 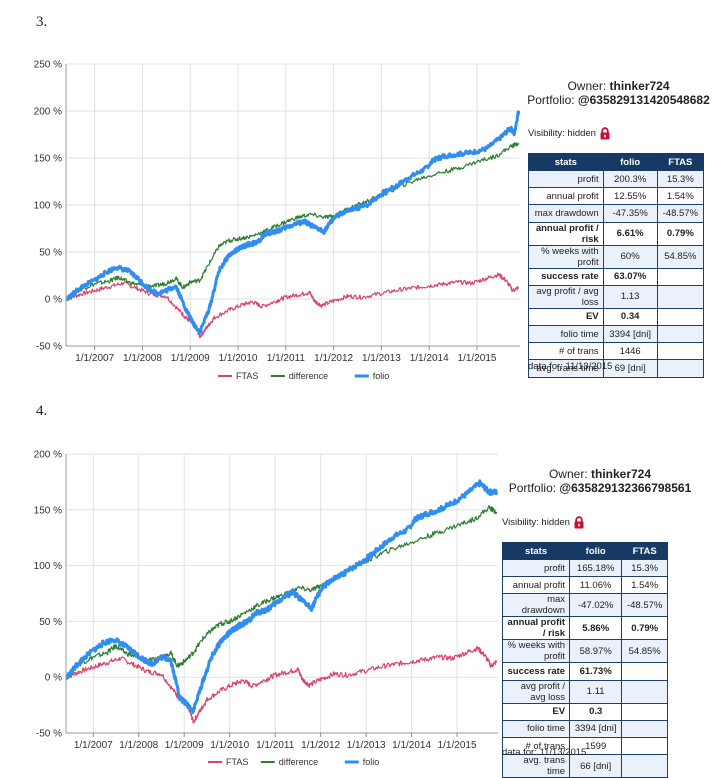 I want to click on section-number: 4., so click(x=42, y=411).